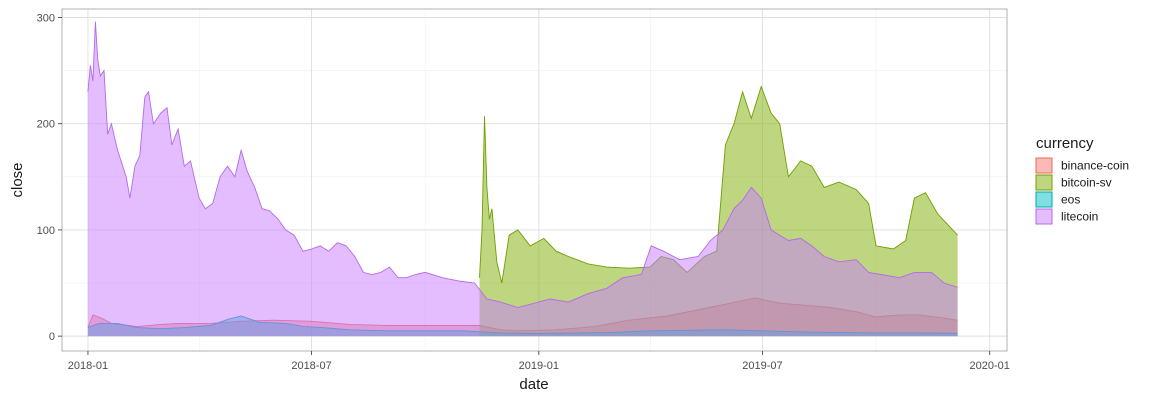 This screenshot has width=1152, height=403. I want to click on legend-item-litecoin: litecoin, so click(1066, 216).